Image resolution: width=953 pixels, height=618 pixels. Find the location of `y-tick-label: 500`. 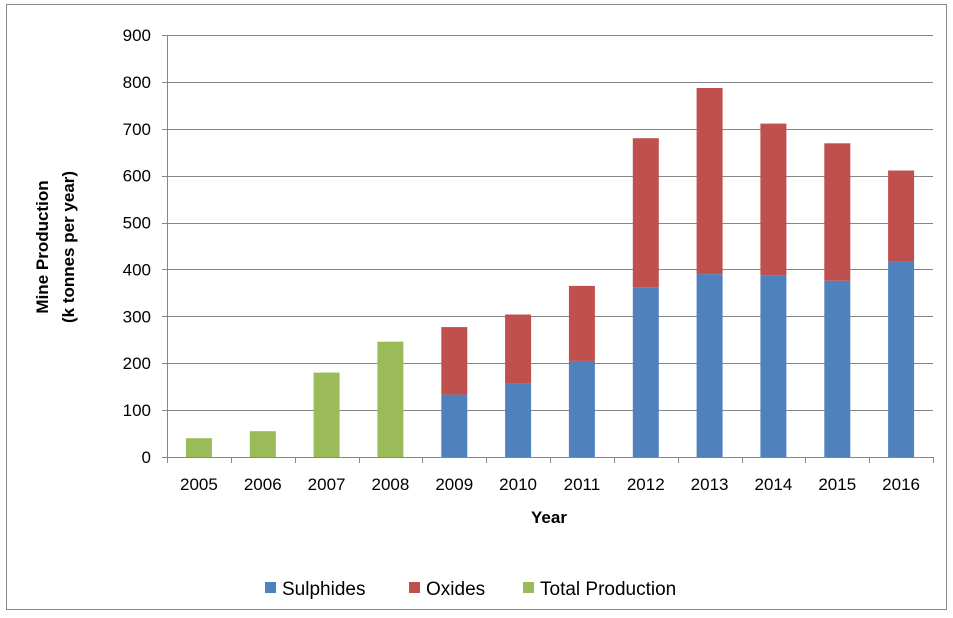

y-tick-label: 500 is located at coordinates (137, 223).